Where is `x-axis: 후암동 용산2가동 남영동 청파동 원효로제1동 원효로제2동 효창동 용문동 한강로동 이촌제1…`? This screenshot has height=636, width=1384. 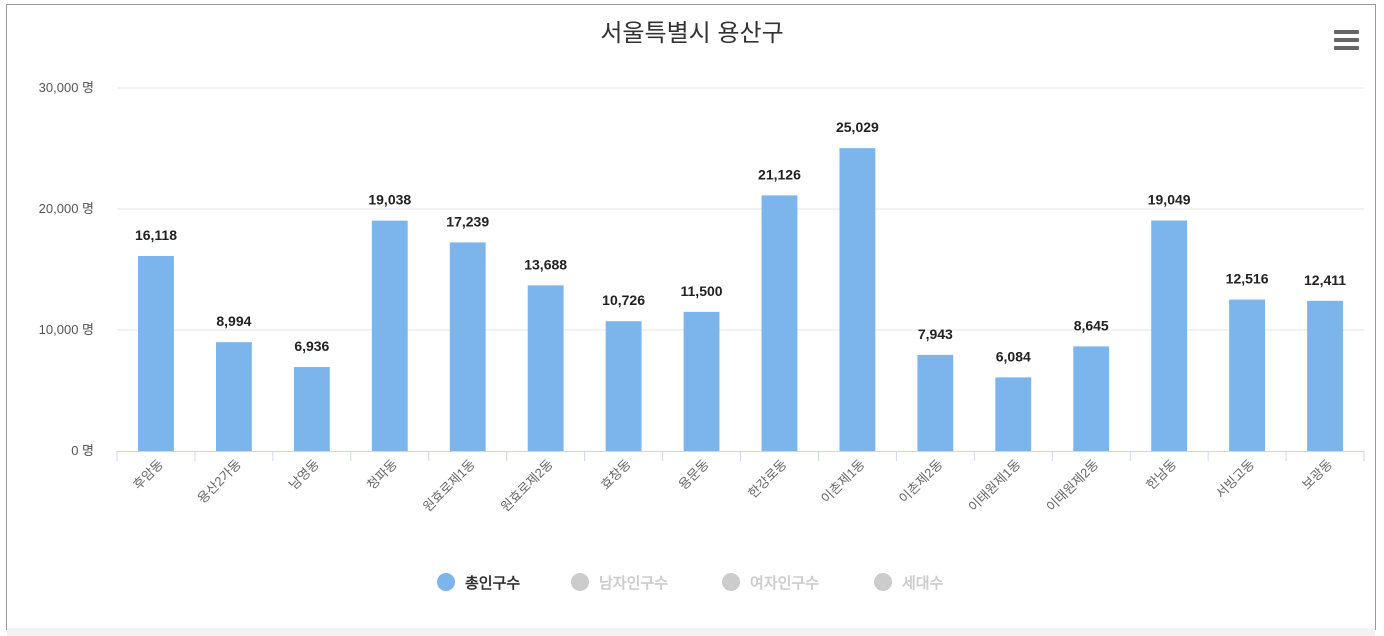
x-axis: 후암동 용산2가동 남영동 청파동 원효로제1동 원효로제2동 효창동 용문동 한강로동 이촌제1… is located at coordinates (740, 483).